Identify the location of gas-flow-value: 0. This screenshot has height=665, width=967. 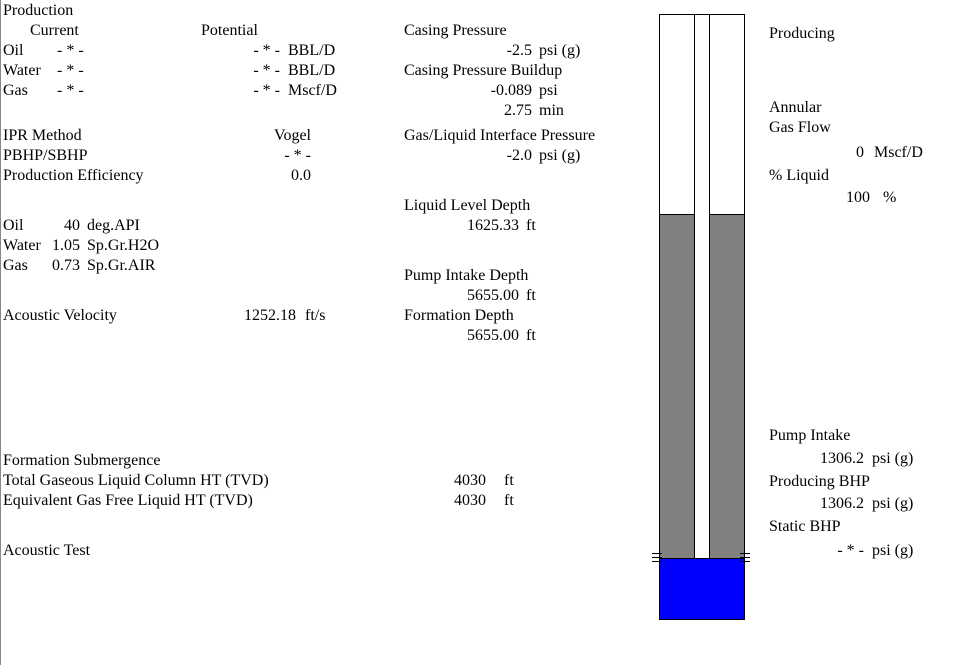
(860, 152).